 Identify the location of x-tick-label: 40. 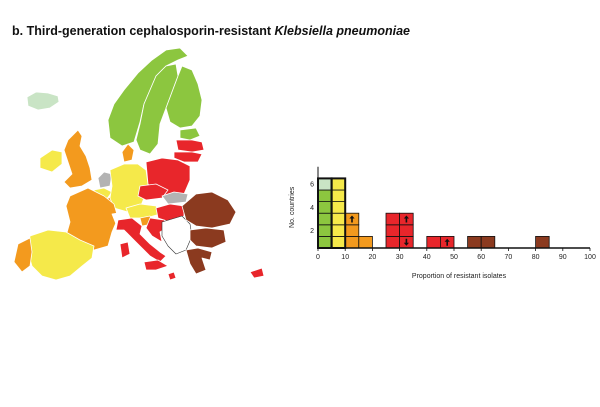
(427, 257).